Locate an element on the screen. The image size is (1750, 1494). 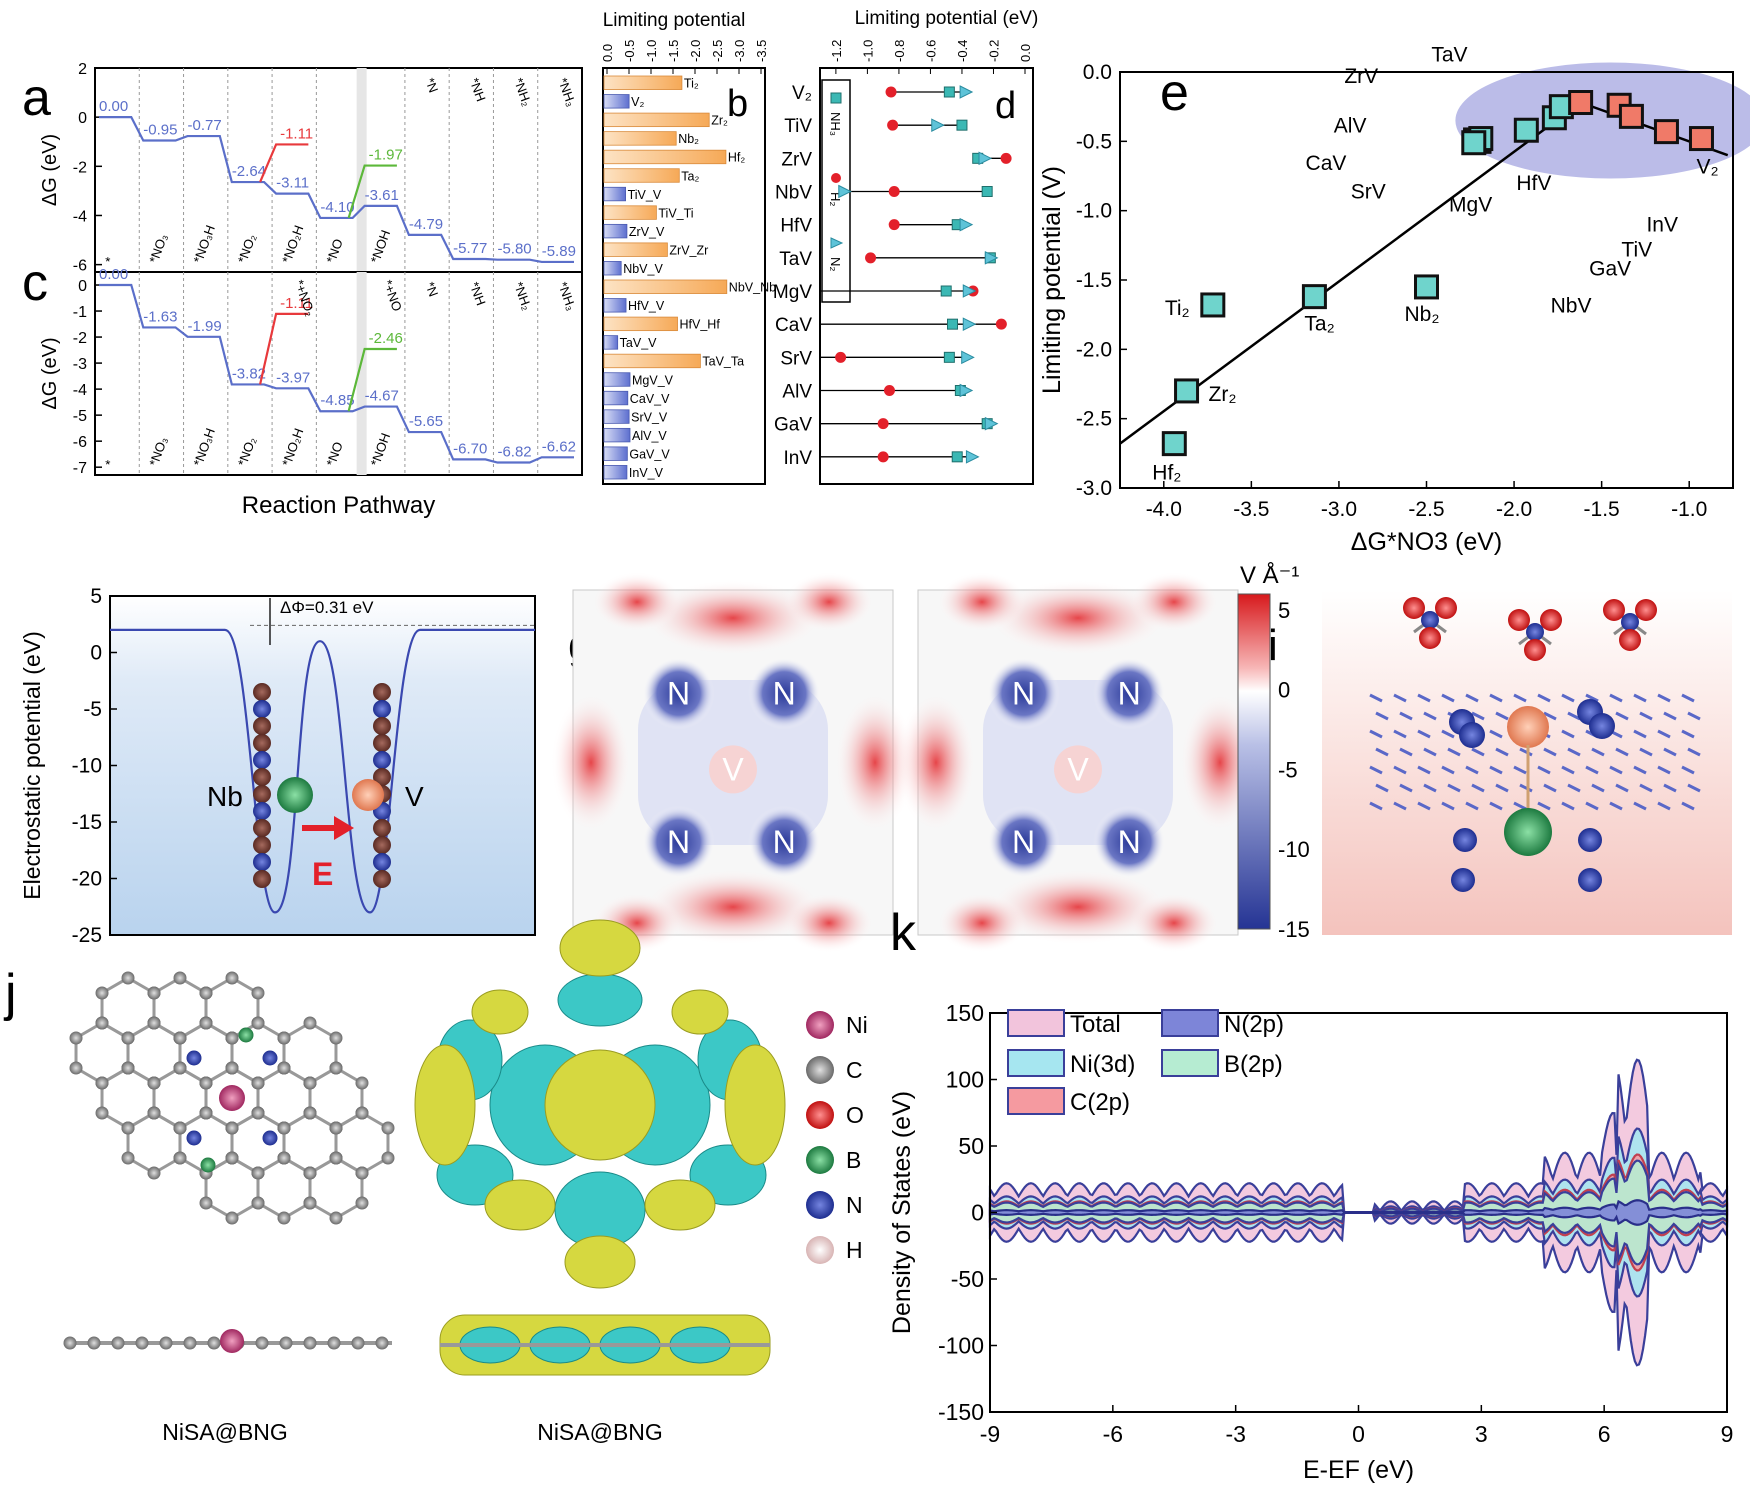
category-label: TiV is located at coordinates (798, 126).